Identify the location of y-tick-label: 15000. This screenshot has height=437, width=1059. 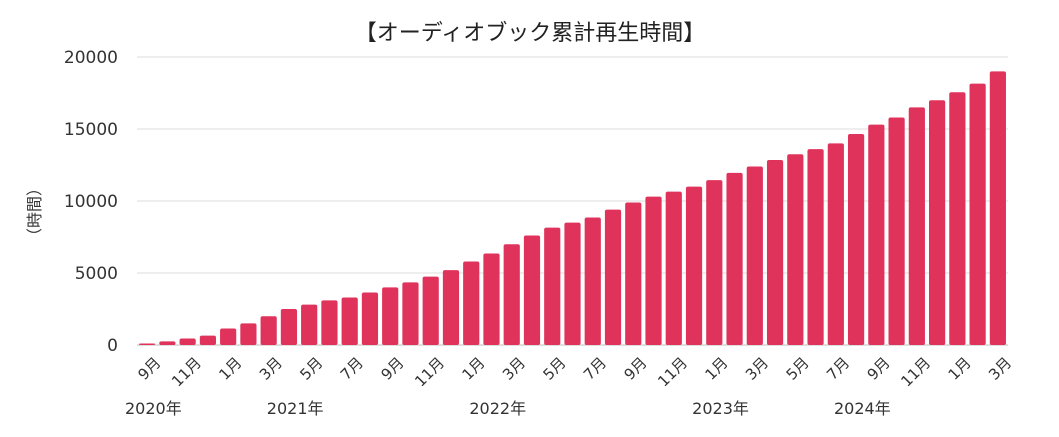
(91, 130).